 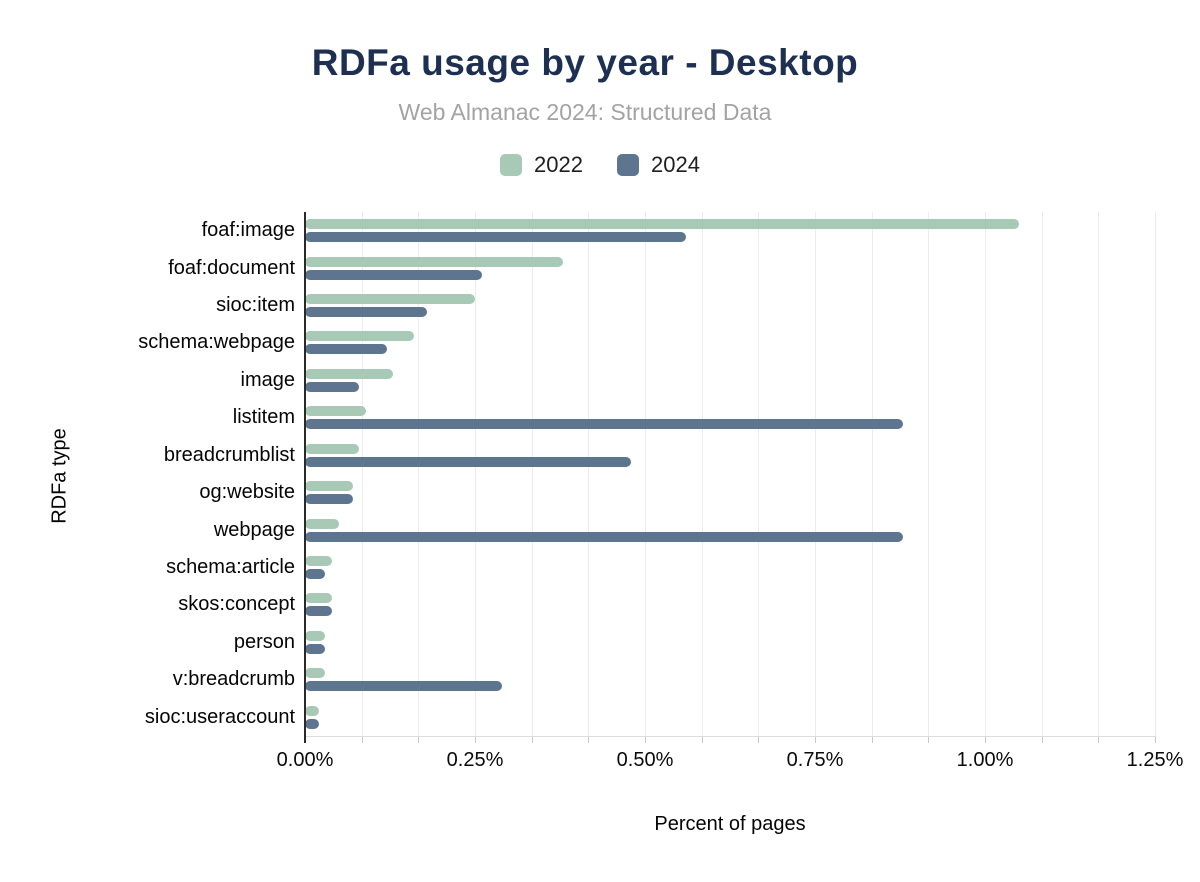 What do you see at coordinates (219, 716) in the screenshot?
I see `category-label: sioc:useraccount` at bounding box center [219, 716].